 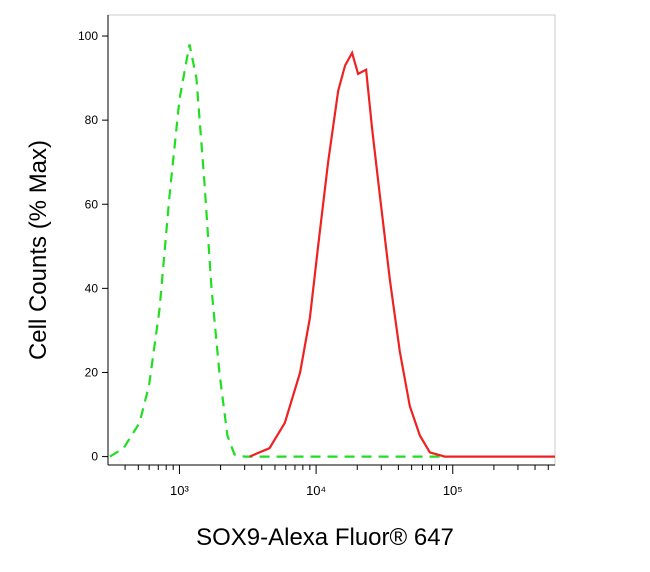 I want to click on y-tick-label: 60, so click(x=92, y=204).